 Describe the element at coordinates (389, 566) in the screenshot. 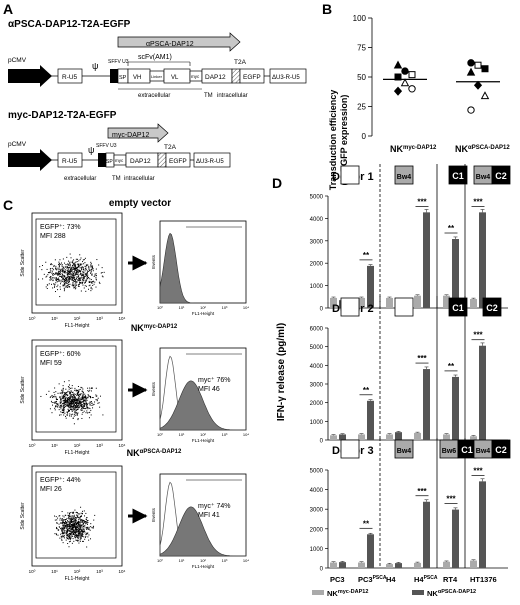

I see `bar` at that location.